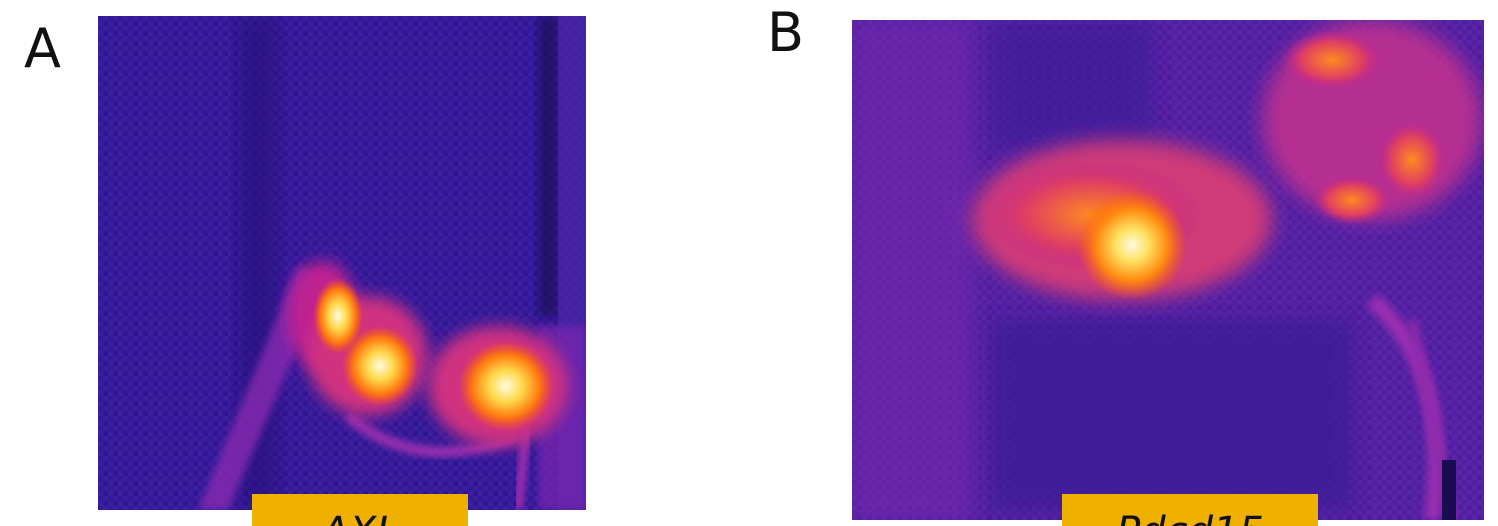 The width and height of the screenshot is (1498, 526). I want to click on caption-a: AXL, so click(360, 510).